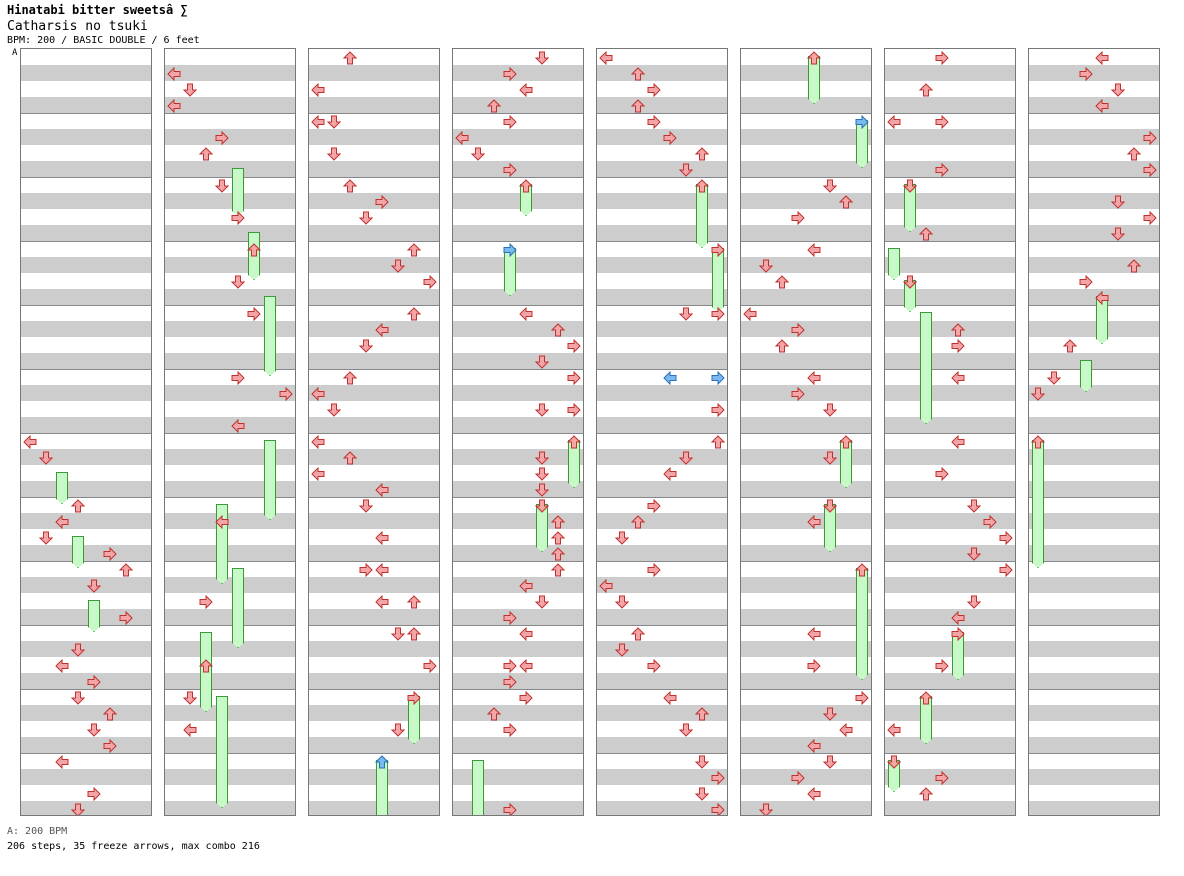 This screenshot has height=876, width=1184. Describe the element at coordinates (103, 40) in the screenshot. I see `chart-info: BPM: 200 / BASIC DOUBLE / 6 feet` at that location.